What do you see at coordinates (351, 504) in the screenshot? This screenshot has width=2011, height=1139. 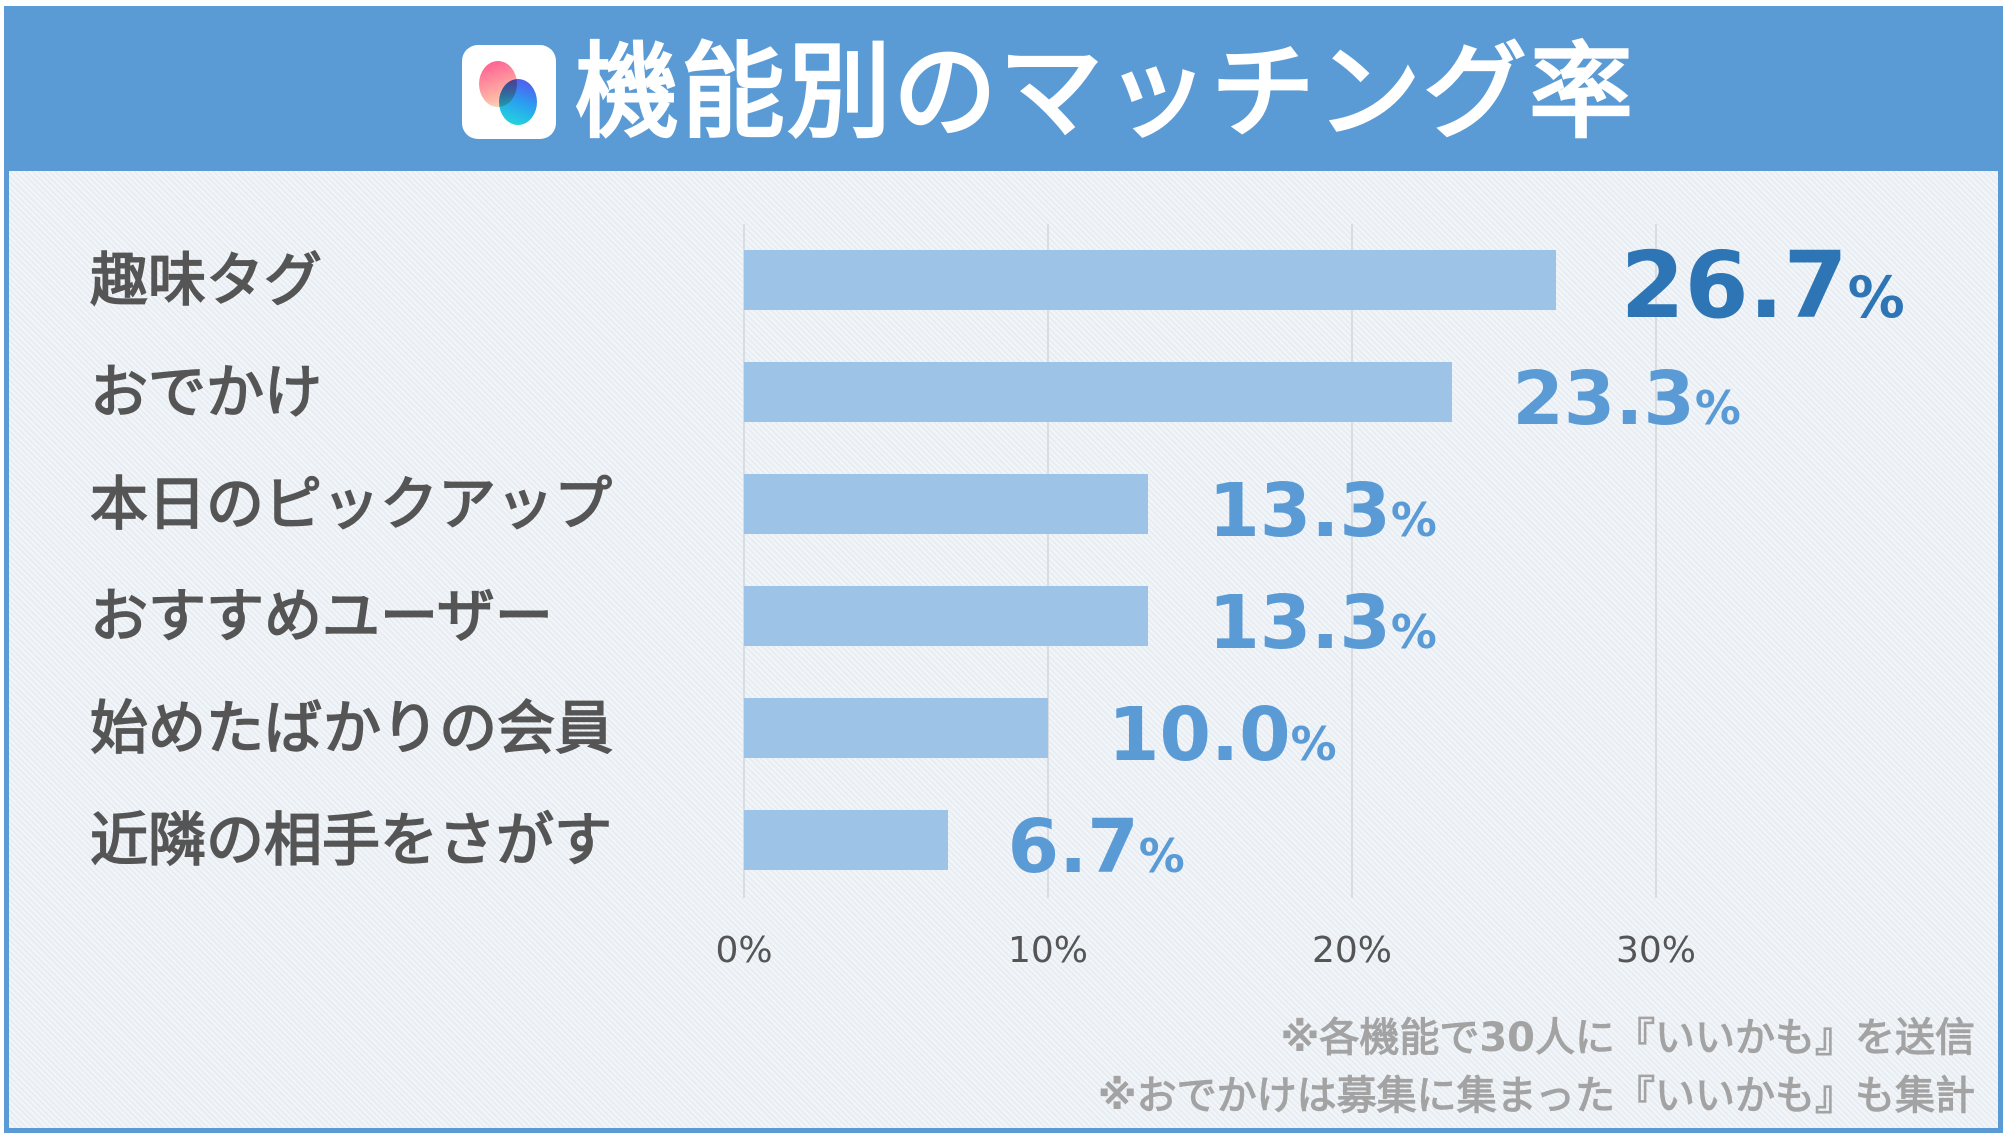 I see `category-label: 本日のピックアップ` at bounding box center [351, 504].